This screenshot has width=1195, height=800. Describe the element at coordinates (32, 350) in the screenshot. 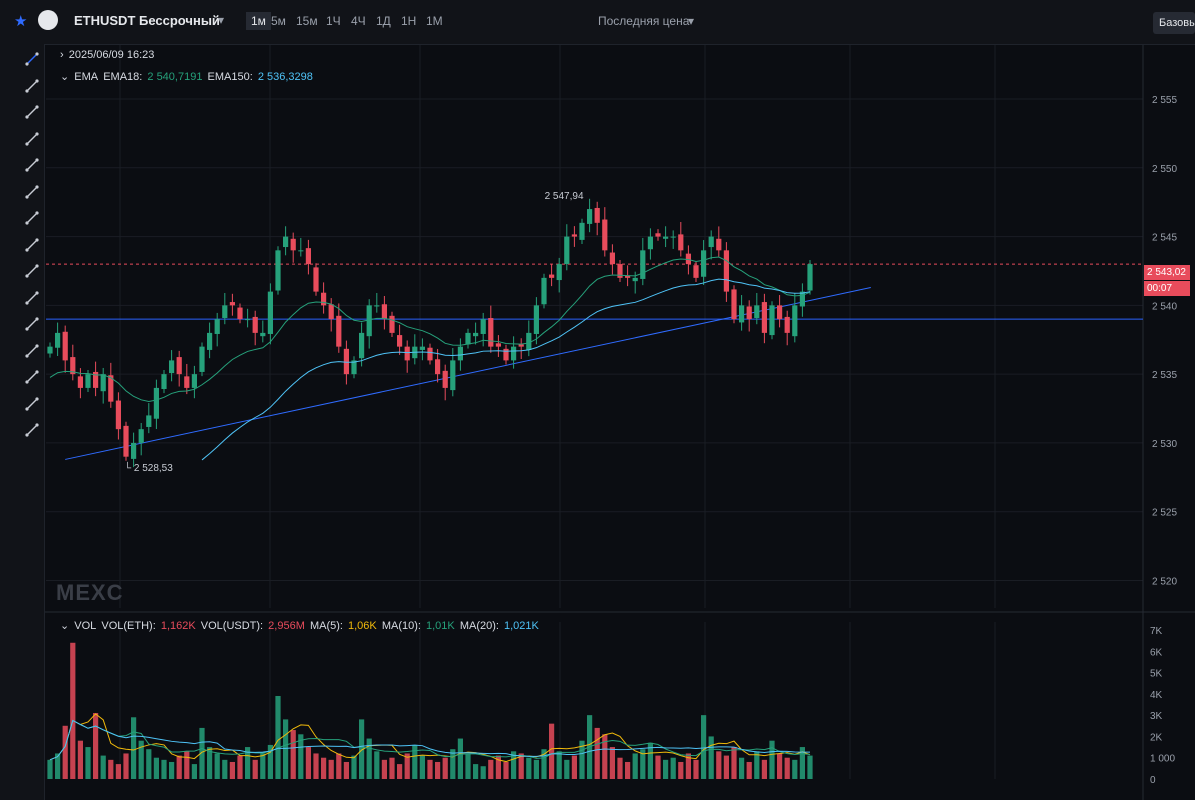

I see `text-icon` at that location.